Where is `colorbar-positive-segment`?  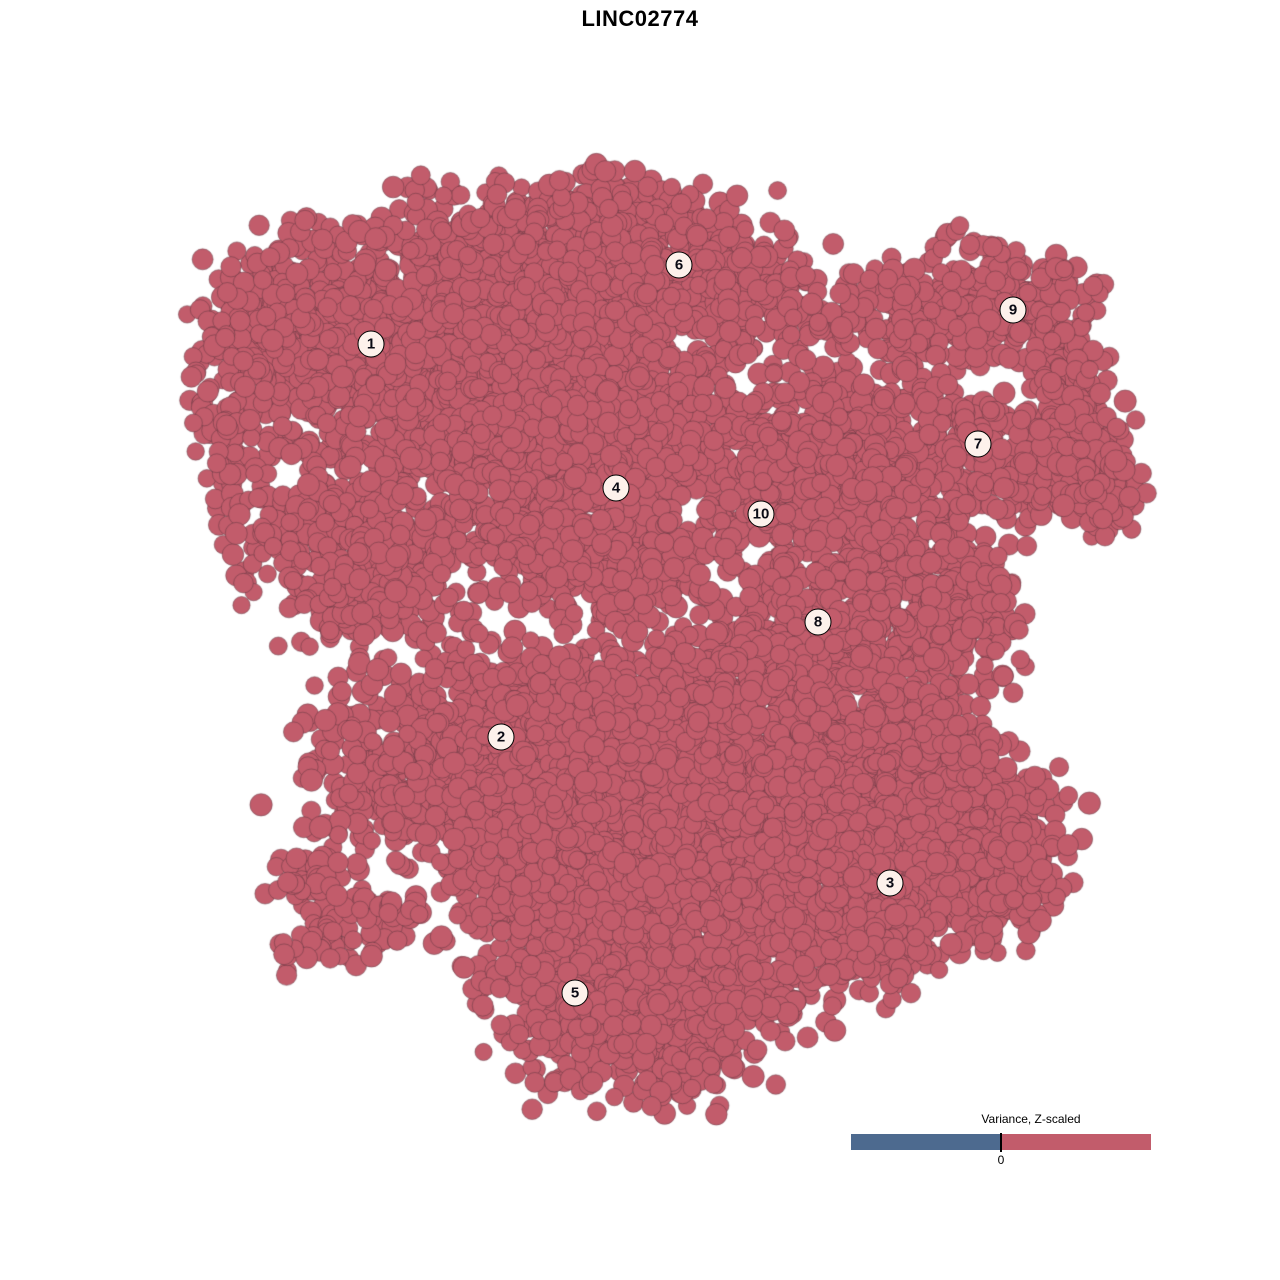 colorbar-positive-segment is located at coordinates (1076, 1142).